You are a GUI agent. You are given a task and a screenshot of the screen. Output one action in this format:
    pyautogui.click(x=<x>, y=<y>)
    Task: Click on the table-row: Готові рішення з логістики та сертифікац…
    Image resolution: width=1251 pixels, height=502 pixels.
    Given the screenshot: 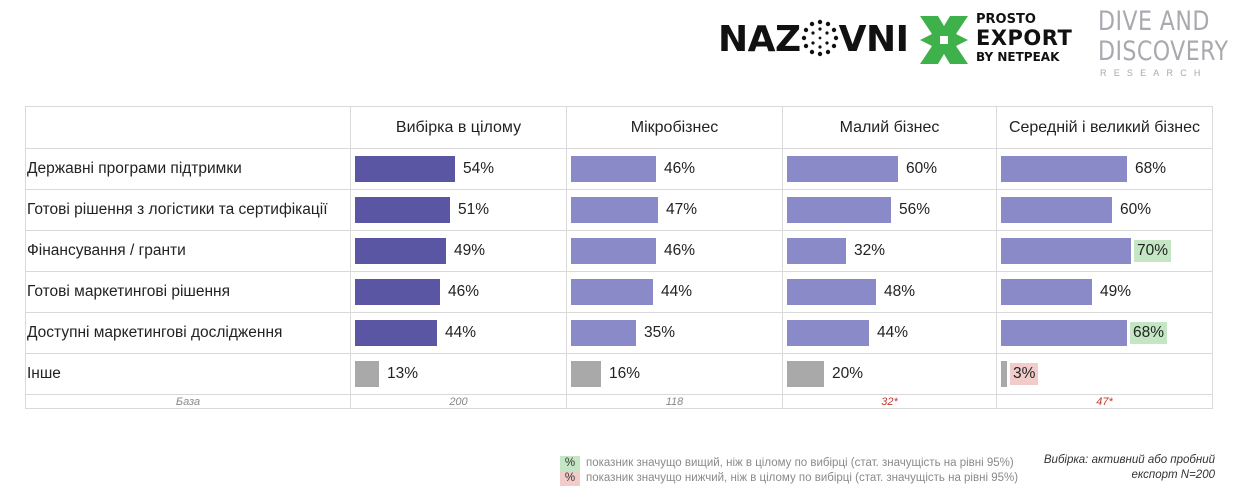 What is the action you would take?
    pyautogui.click(x=619, y=210)
    